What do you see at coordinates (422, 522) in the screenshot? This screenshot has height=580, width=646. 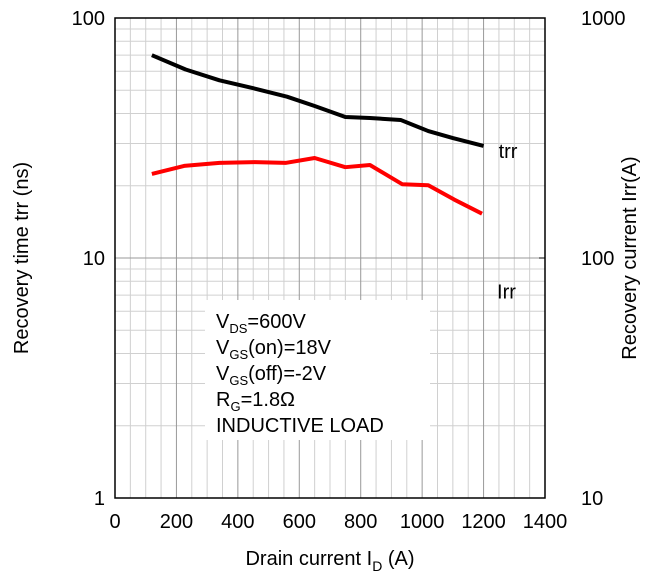 I see `x-tick-label: 1000` at bounding box center [422, 522].